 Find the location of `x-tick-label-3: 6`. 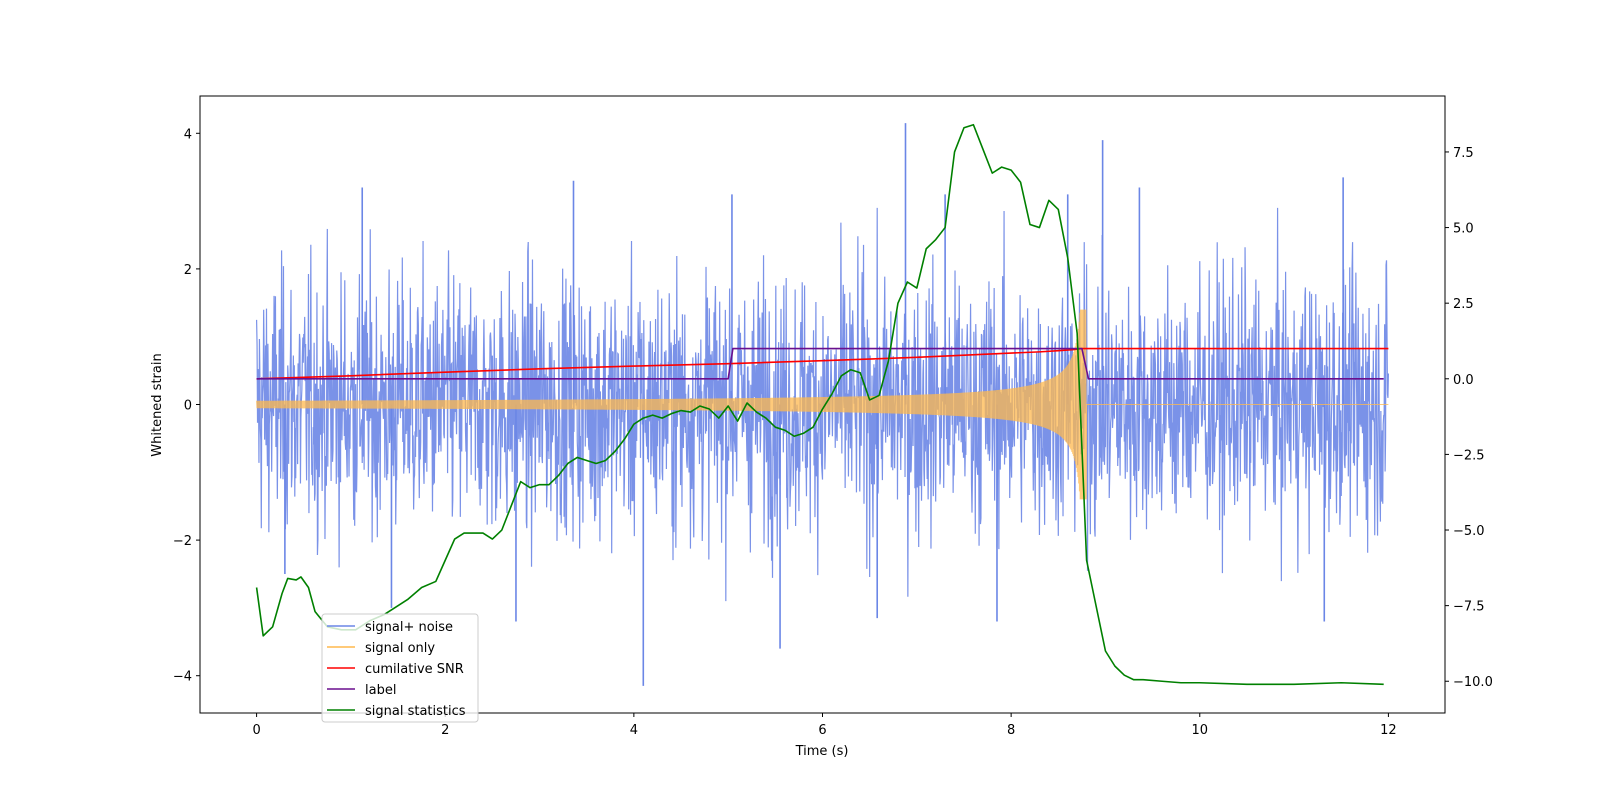

x-tick-label-3: 6 is located at coordinates (822, 730).